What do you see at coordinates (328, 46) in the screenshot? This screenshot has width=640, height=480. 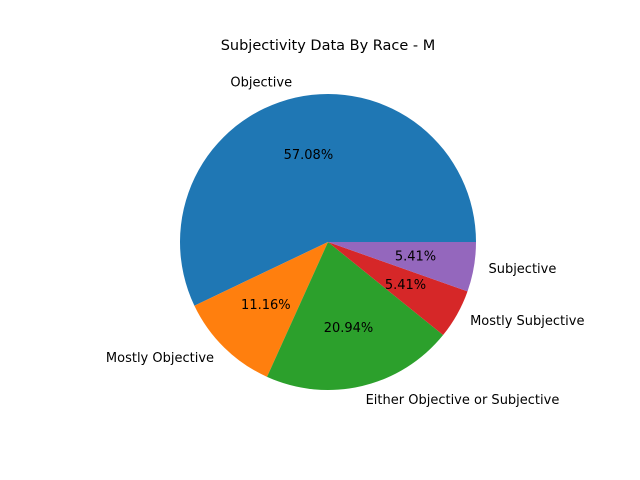 I see `chart-title: Subjectivity Data By Race - M` at bounding box center [328, 46].